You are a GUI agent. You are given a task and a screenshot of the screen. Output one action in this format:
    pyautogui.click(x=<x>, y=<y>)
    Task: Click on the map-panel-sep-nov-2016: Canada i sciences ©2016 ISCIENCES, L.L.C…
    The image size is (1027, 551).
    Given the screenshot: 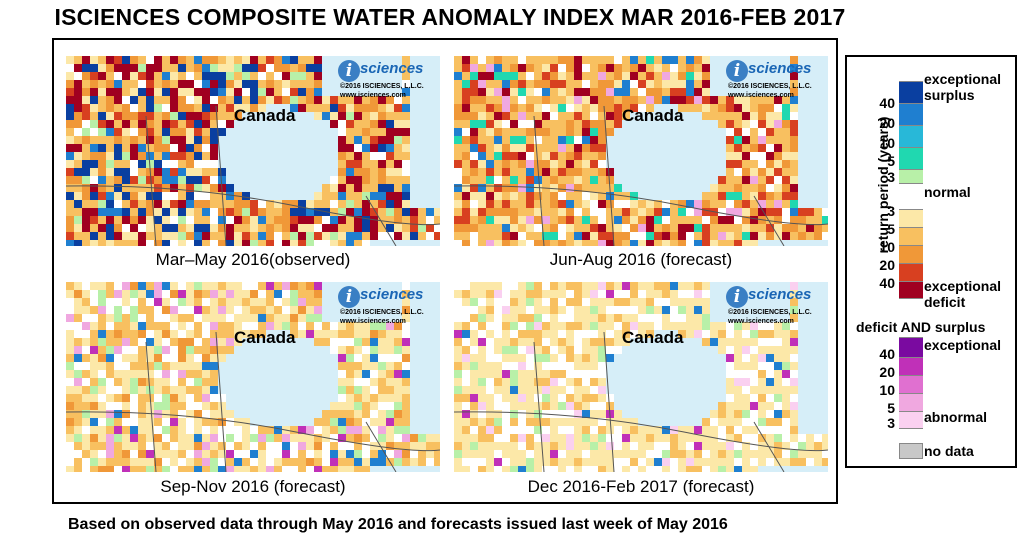 What is the action you would take?
    pyautogui.click(x=253, y=377)
    